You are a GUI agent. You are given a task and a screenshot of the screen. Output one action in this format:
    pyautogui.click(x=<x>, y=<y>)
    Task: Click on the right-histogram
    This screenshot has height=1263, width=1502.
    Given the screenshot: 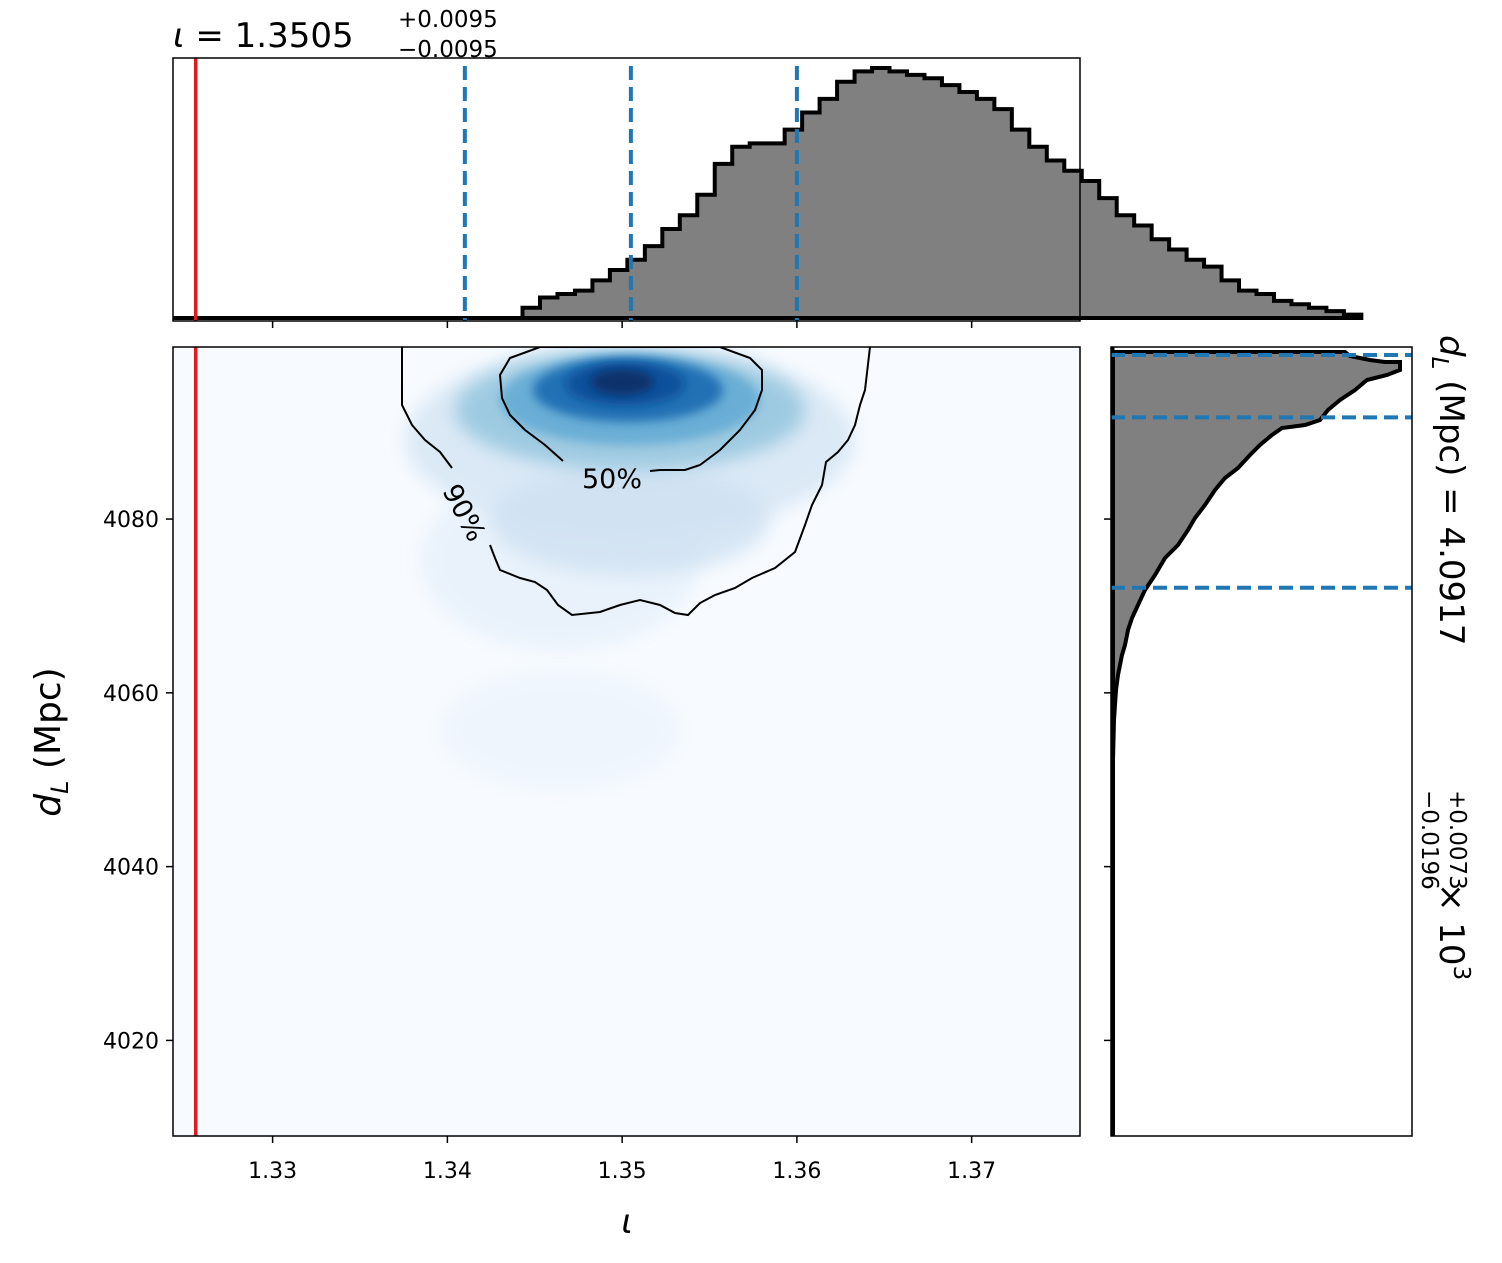 What is the action you would take?
    pyautogui.click(x=1256, y=743)
    